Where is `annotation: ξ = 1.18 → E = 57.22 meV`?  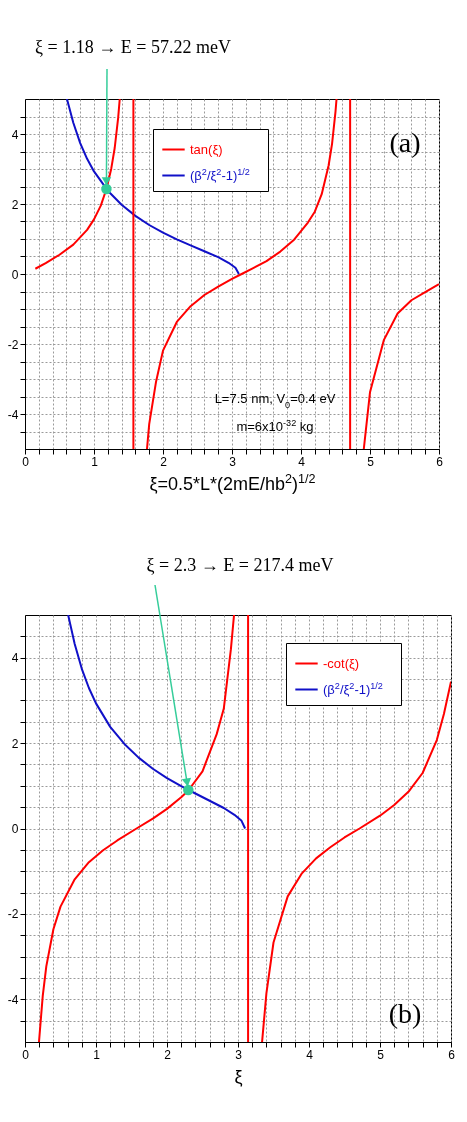
annotation: ξ = 1.18 → E = 57.22 meV is located at coordinates (133, 47).